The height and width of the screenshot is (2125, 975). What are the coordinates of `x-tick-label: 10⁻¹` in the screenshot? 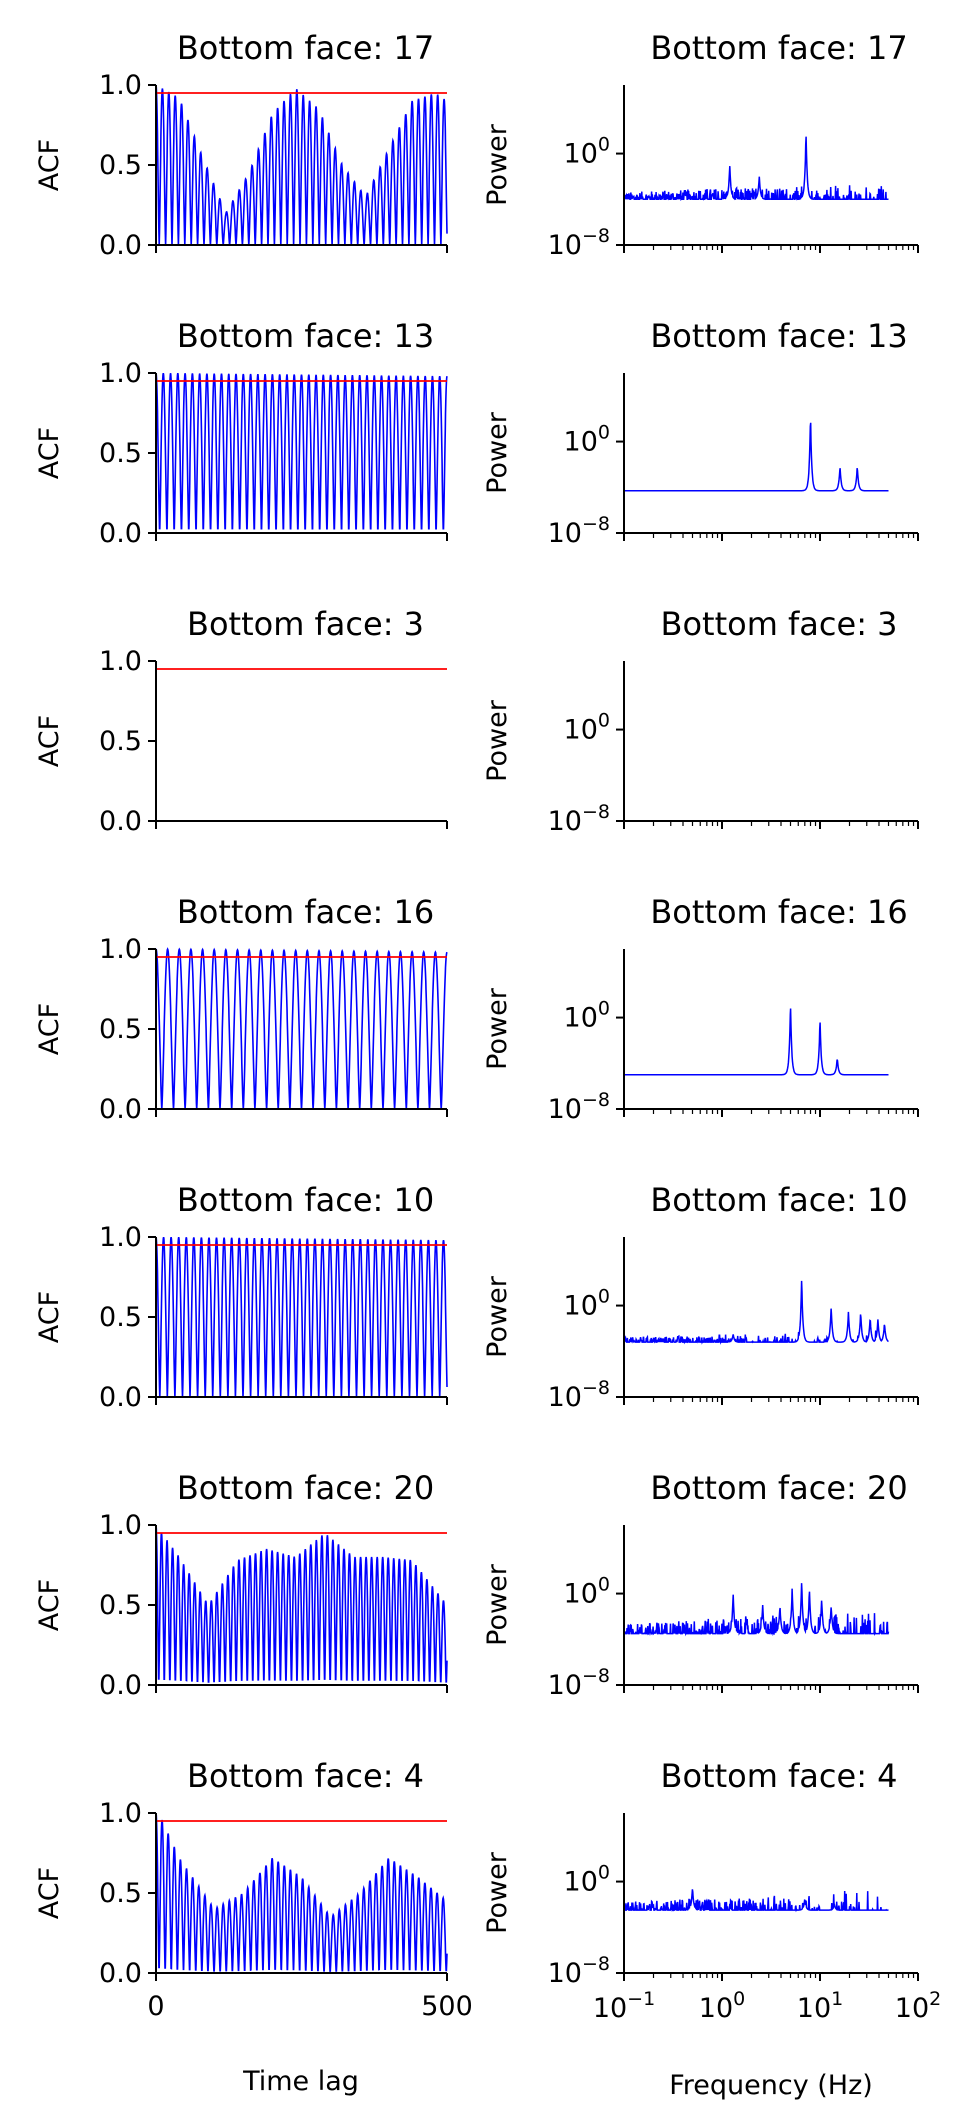 It's located at (624, 2006).